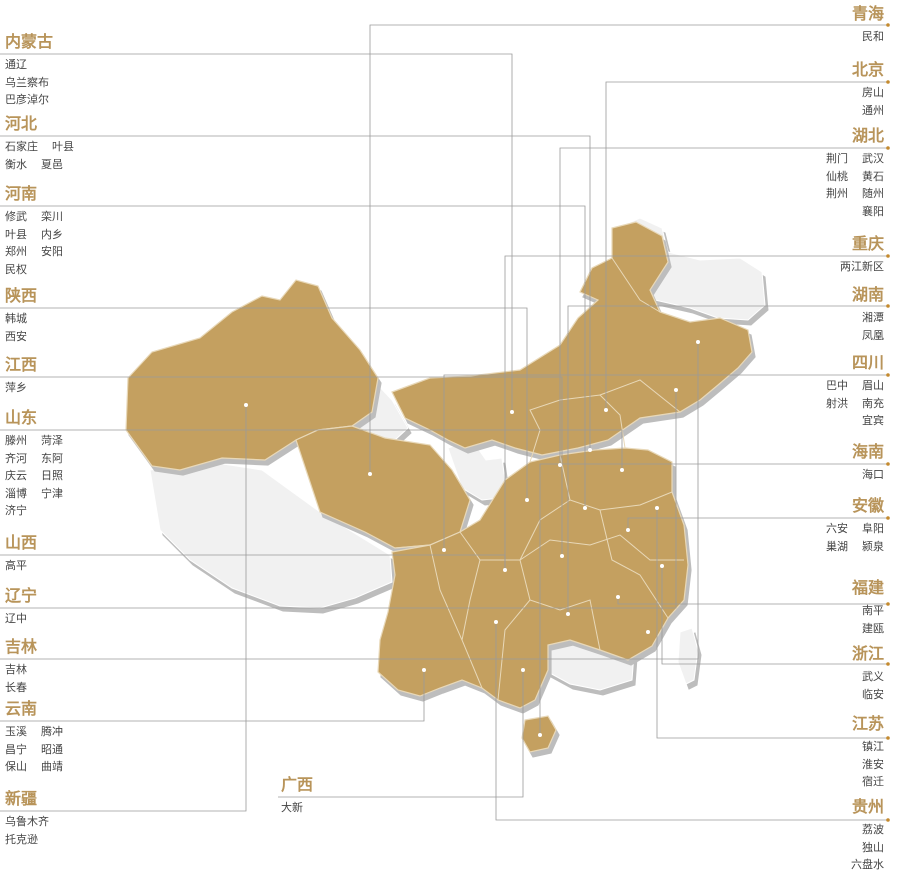  I want to click on city-name: 民和, so click(873, 36).